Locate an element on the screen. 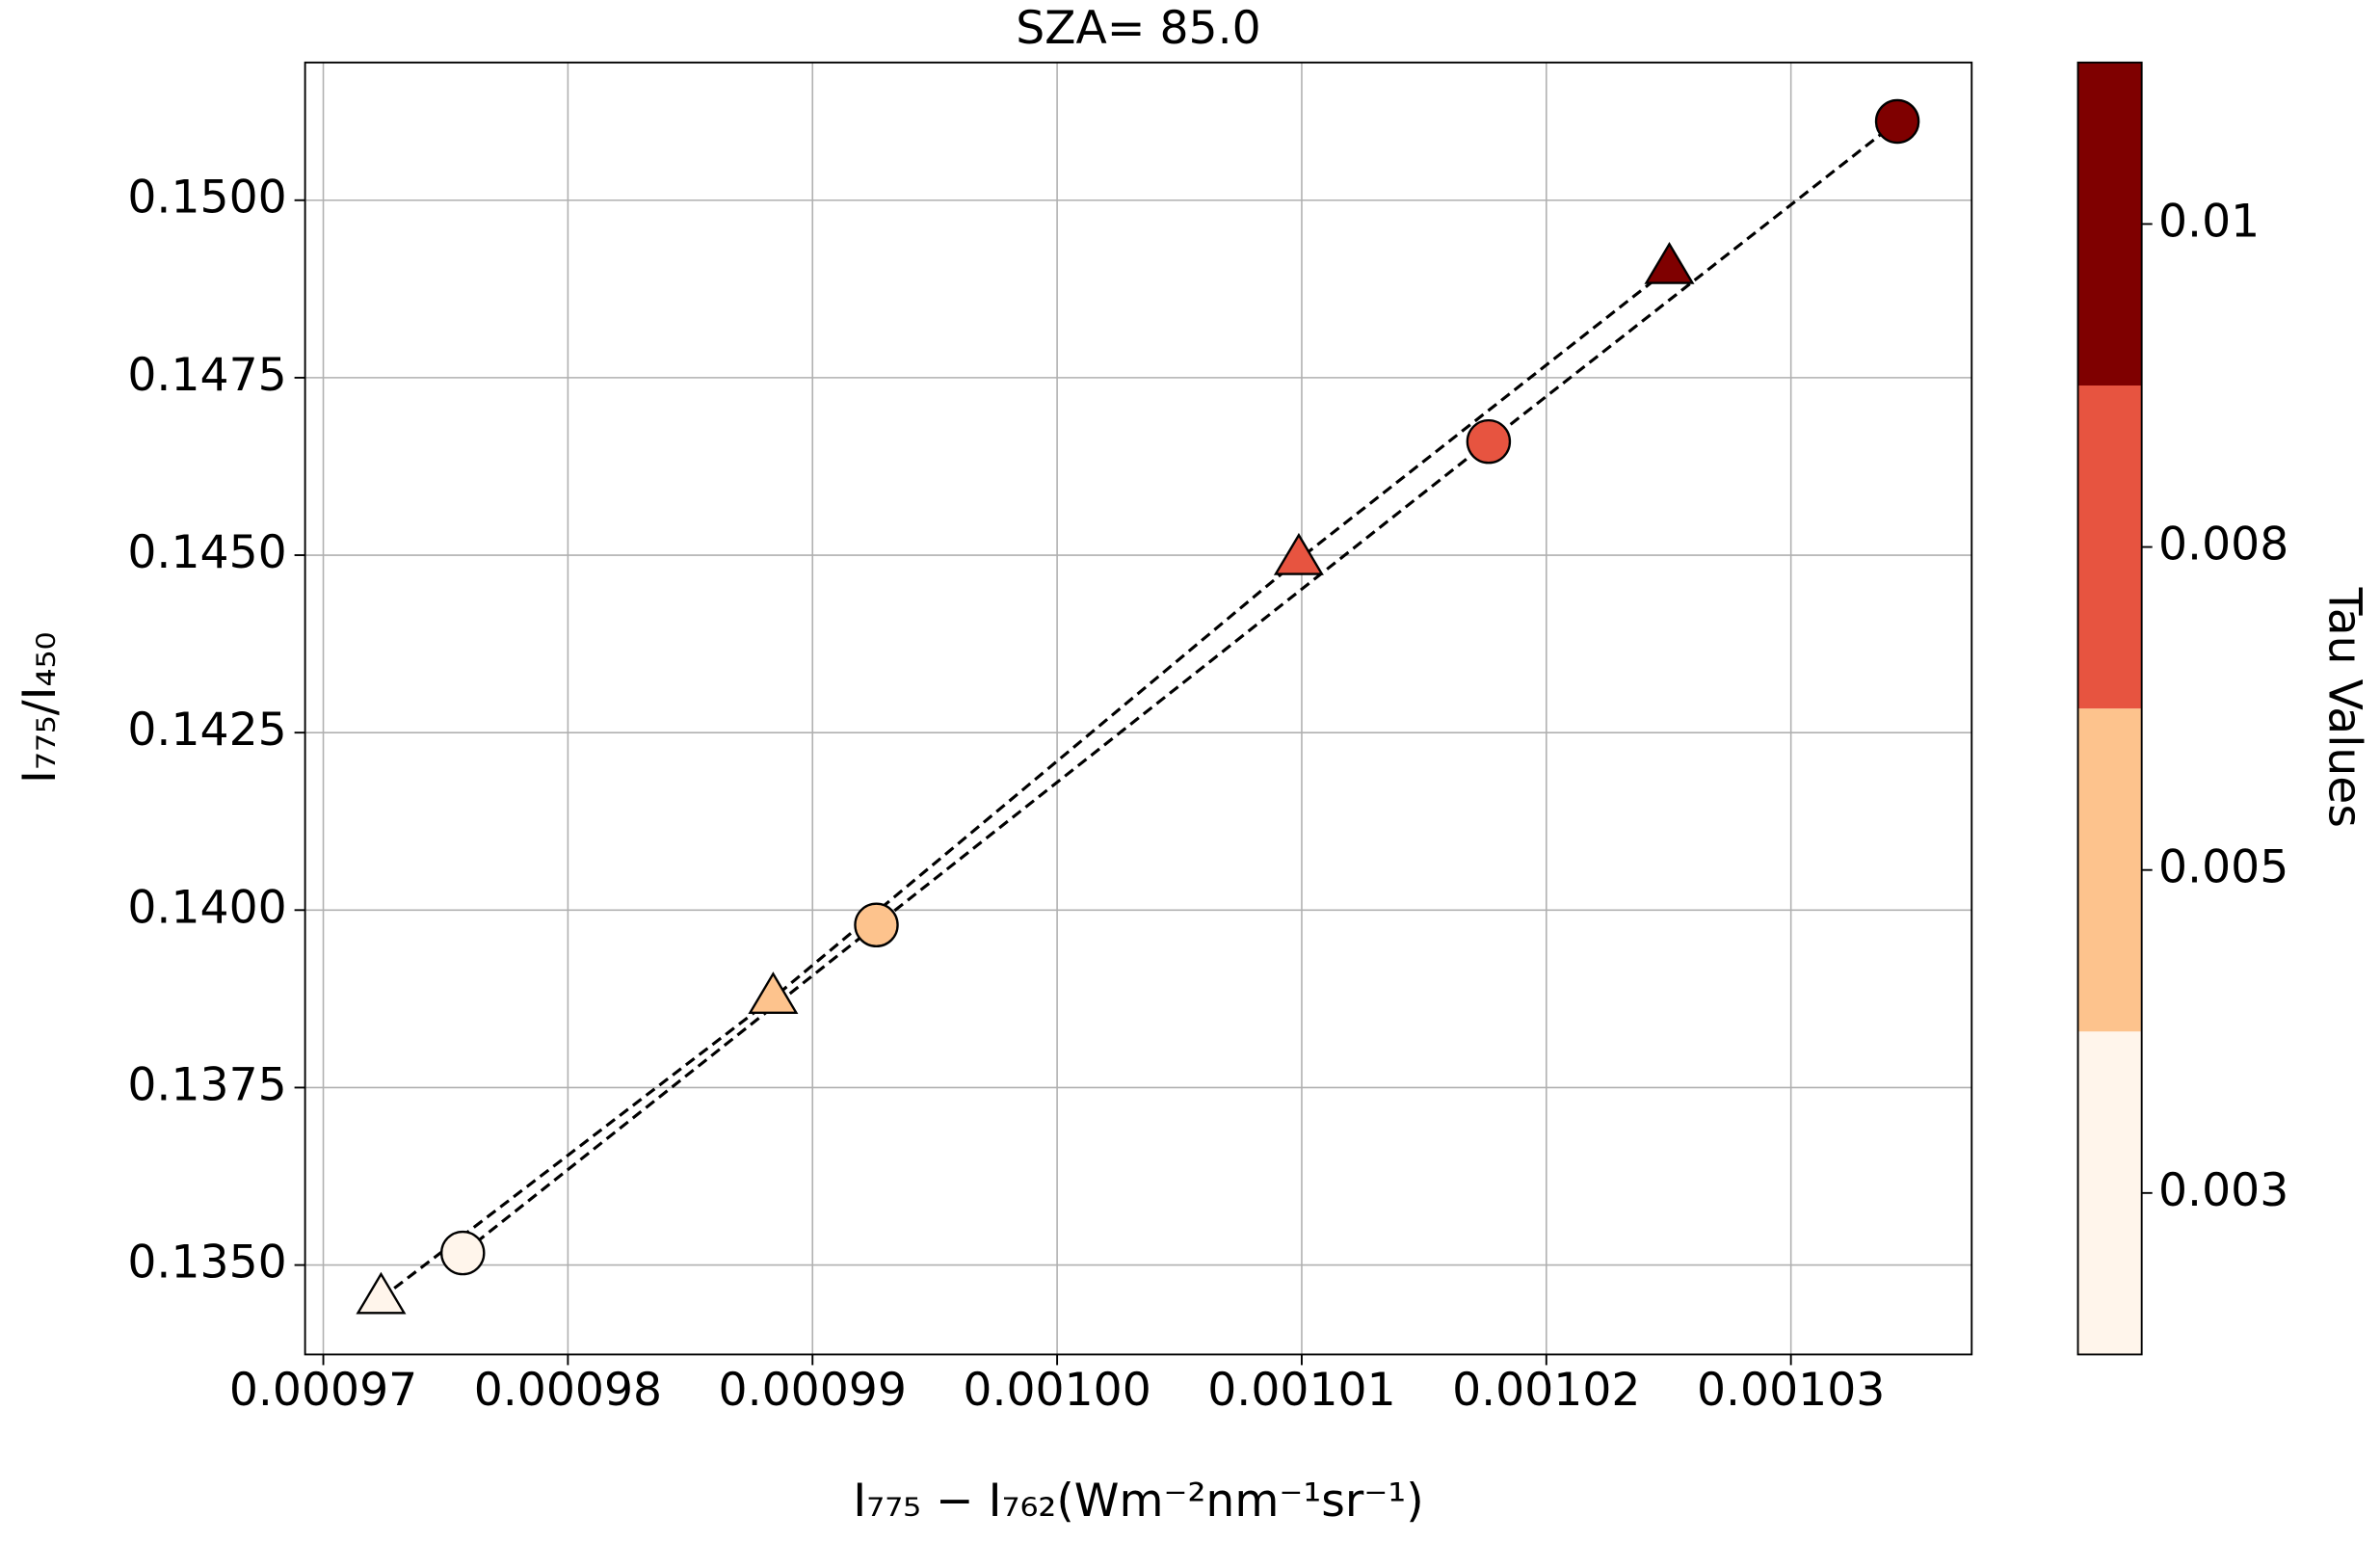  colorbar-frame is located at coordinates (2109, 708).